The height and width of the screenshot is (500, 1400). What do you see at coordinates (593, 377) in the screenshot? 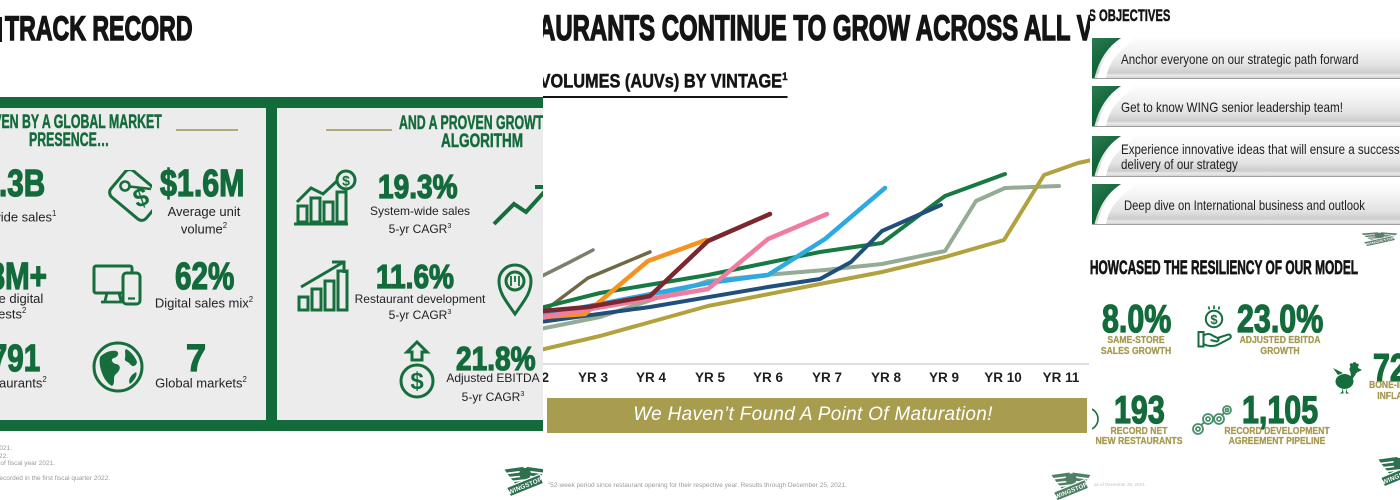
I see `svg-text: YR 3` at bounding box center [593, 377].